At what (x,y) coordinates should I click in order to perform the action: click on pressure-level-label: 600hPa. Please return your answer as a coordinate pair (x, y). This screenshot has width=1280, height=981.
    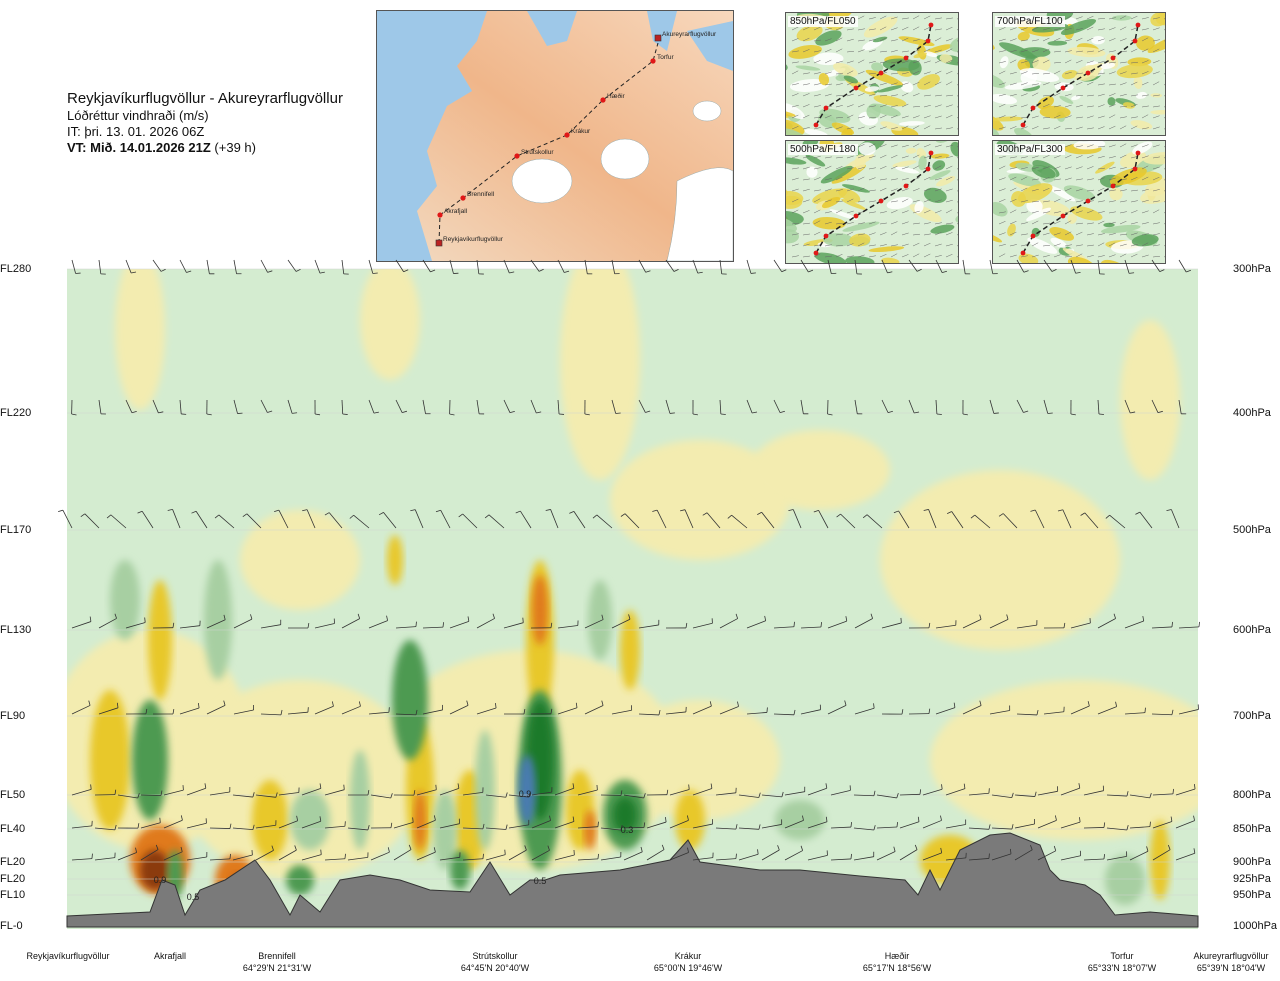
    Looking at the image, I should click on (1252, 630).